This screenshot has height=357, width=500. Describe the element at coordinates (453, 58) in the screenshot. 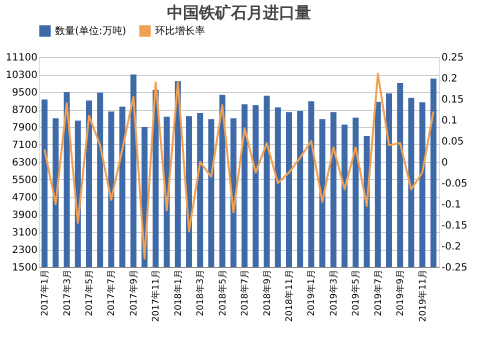

I see `y2-tick-label: 0.25` at that location.